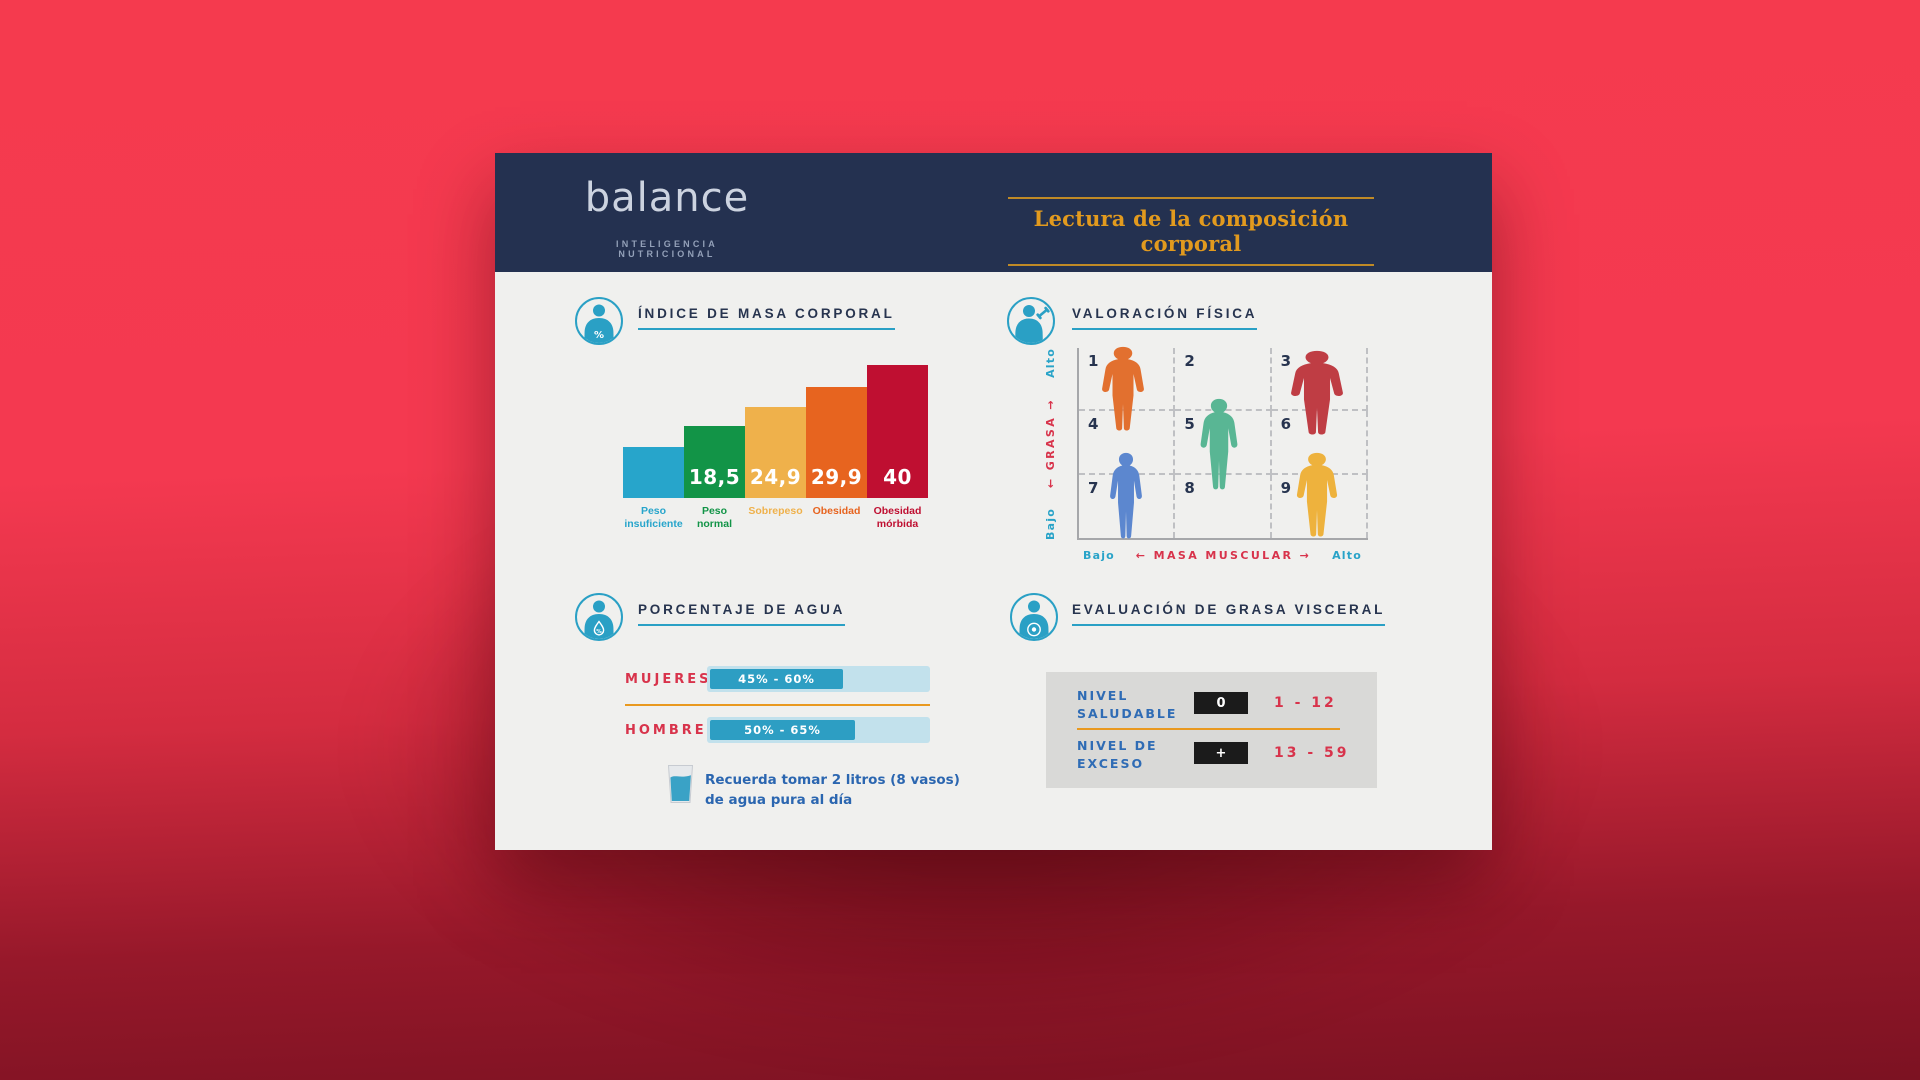 The image size is (1920, 1080). I want to click on y-axis-top-label: Alto, so click(1050, 363).